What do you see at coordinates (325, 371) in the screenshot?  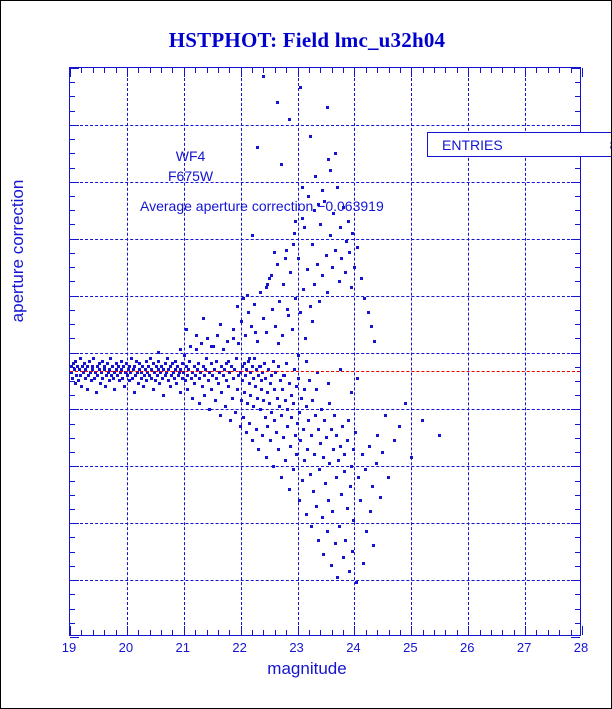 I see `mean-reference-line` at bounding box center [325, 371].